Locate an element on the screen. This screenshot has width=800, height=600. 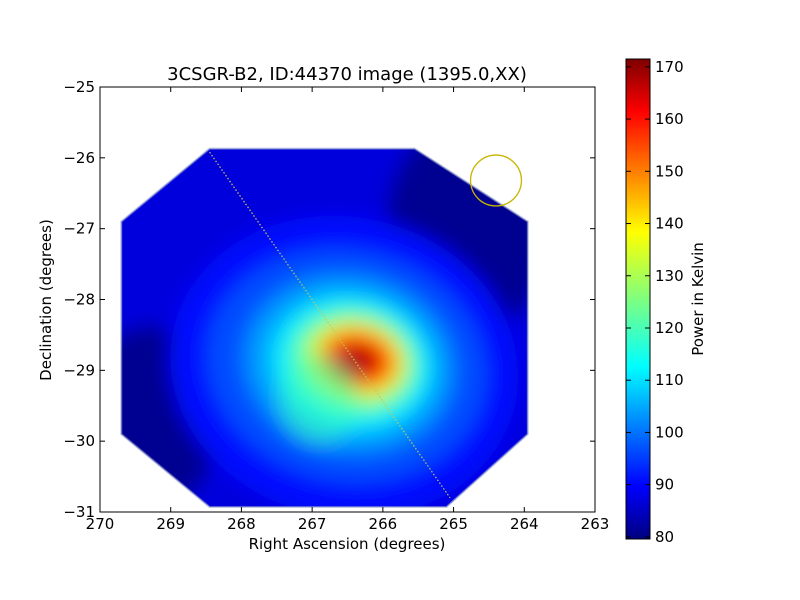
colorbar-label: Power in Kelvin is located at coordinates (698, 299).